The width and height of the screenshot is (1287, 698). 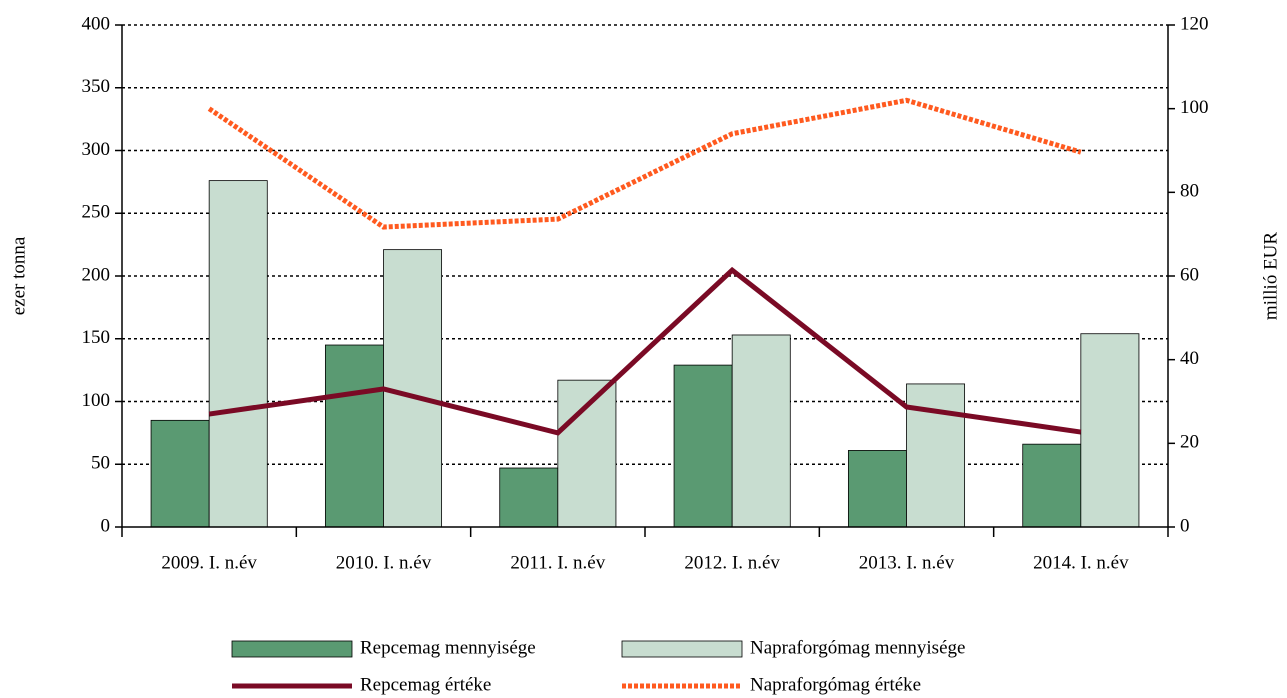 I want to click on legend-label: Napraforgómag mennyisége, so click(x=857, y=647).